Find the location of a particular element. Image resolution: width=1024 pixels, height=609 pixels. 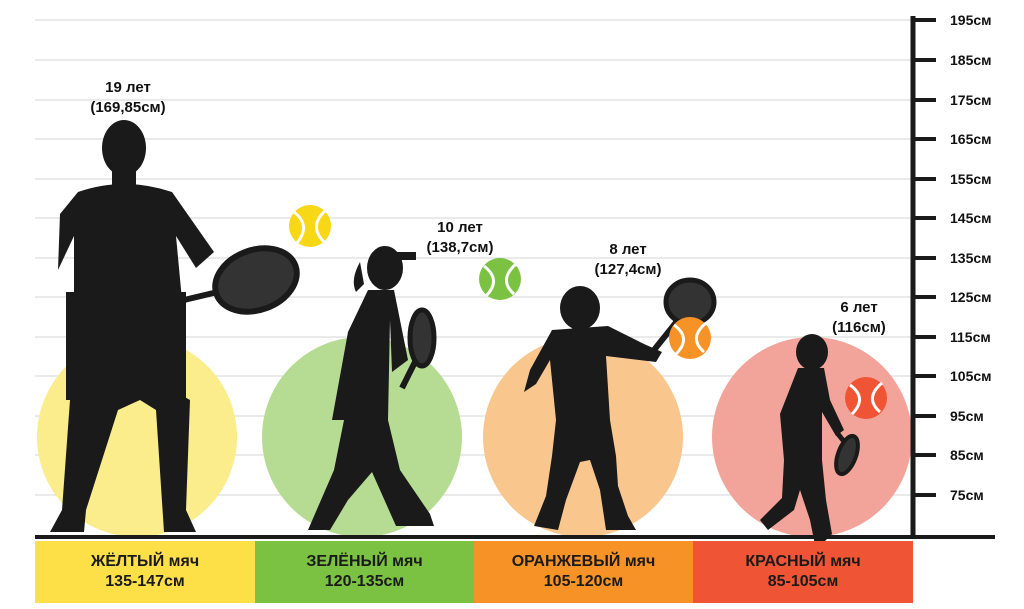

age-text: 6 лет is located at coordinates (859, 307).